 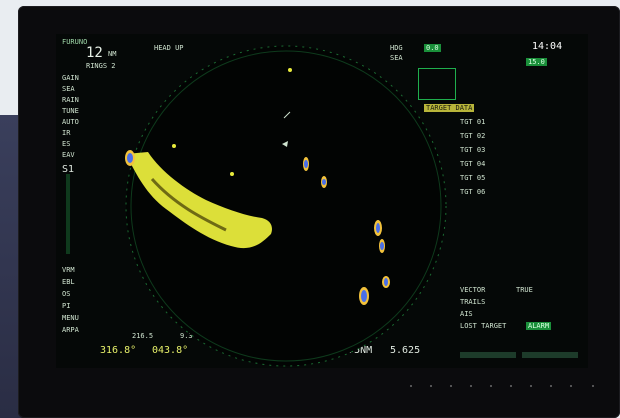 I want to click on cursor-readout-b: 9.3, so click(x=186, y=336).